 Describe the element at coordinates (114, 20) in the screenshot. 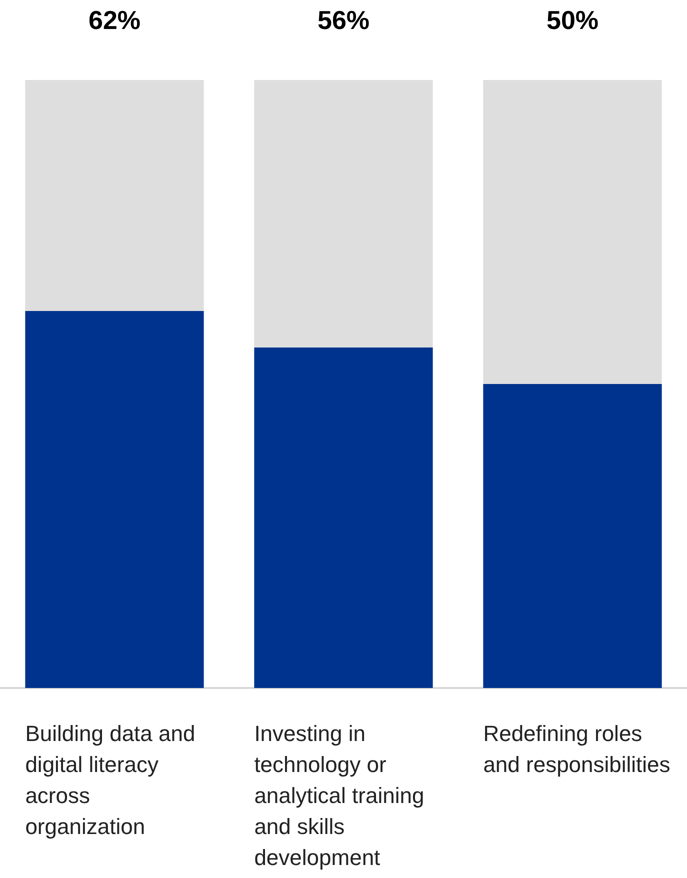

I see `data-label: 62%` at that location.